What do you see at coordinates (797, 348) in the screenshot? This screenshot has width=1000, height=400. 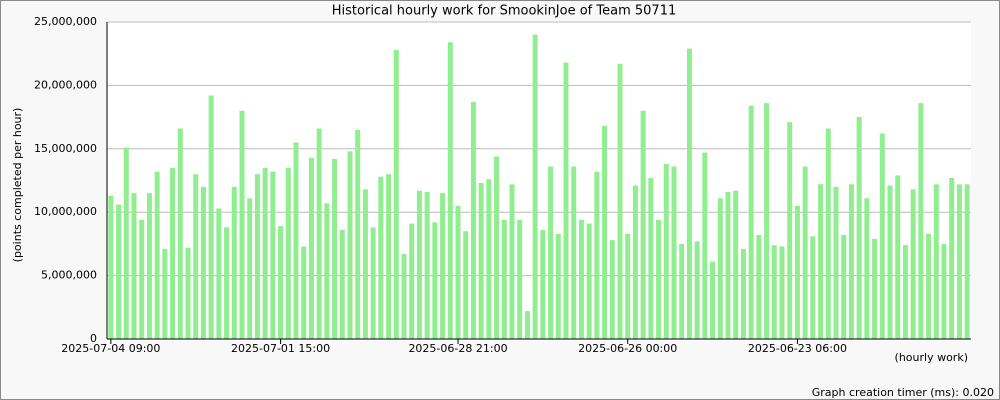 I see `x-tick-label: 2025-06-23 06:00` at bounding box center [797, 348].